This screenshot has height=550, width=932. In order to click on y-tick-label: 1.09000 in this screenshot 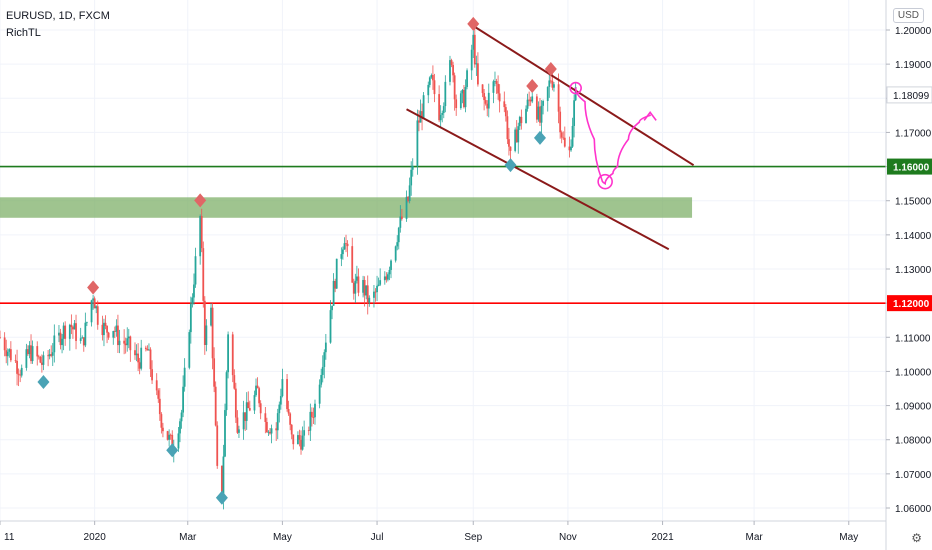, I will do `click(913, 407)`.